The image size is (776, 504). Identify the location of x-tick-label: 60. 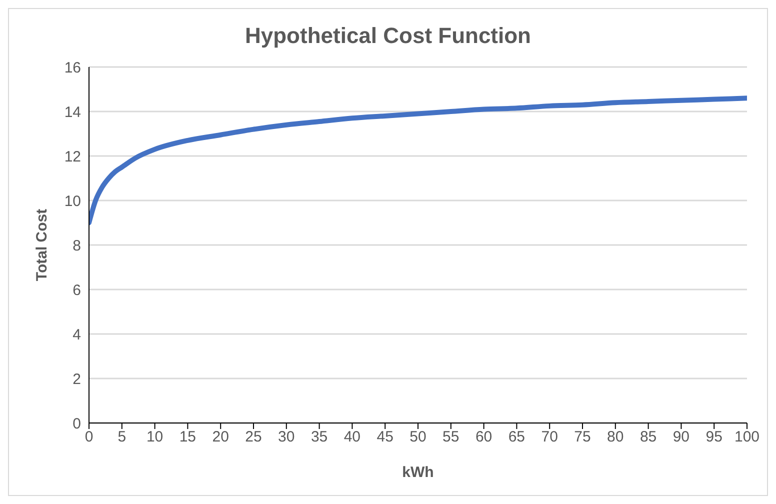
(483, 437).